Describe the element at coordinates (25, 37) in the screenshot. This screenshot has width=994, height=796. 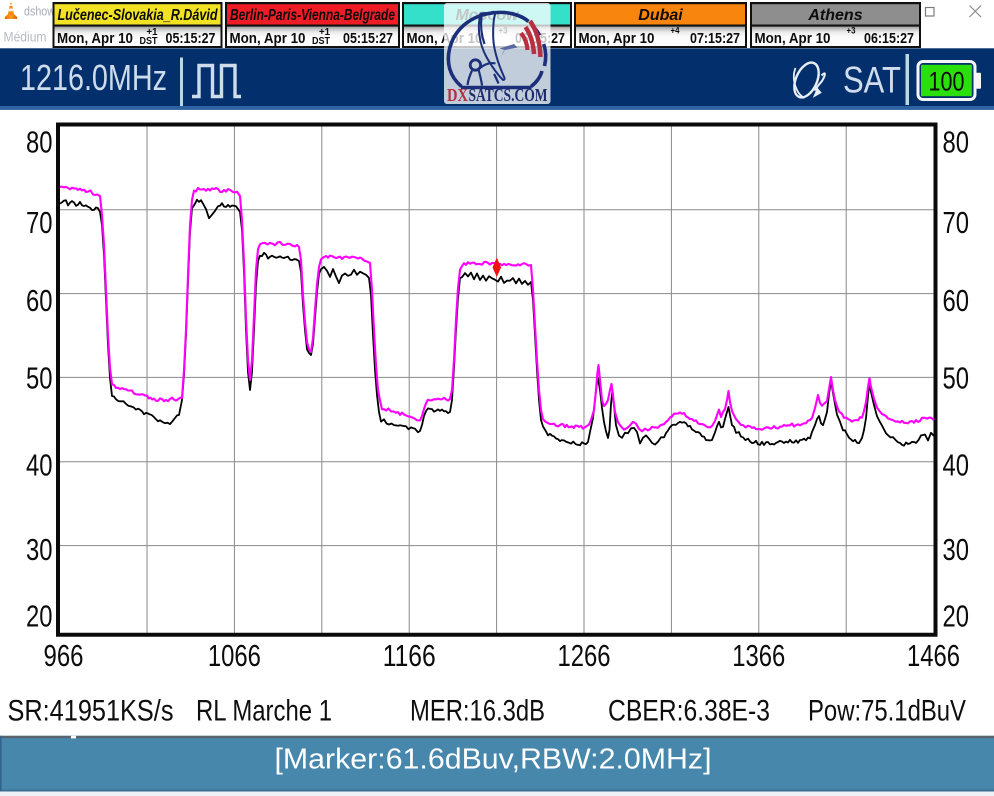
I see `svg-text: Médium` at that location.